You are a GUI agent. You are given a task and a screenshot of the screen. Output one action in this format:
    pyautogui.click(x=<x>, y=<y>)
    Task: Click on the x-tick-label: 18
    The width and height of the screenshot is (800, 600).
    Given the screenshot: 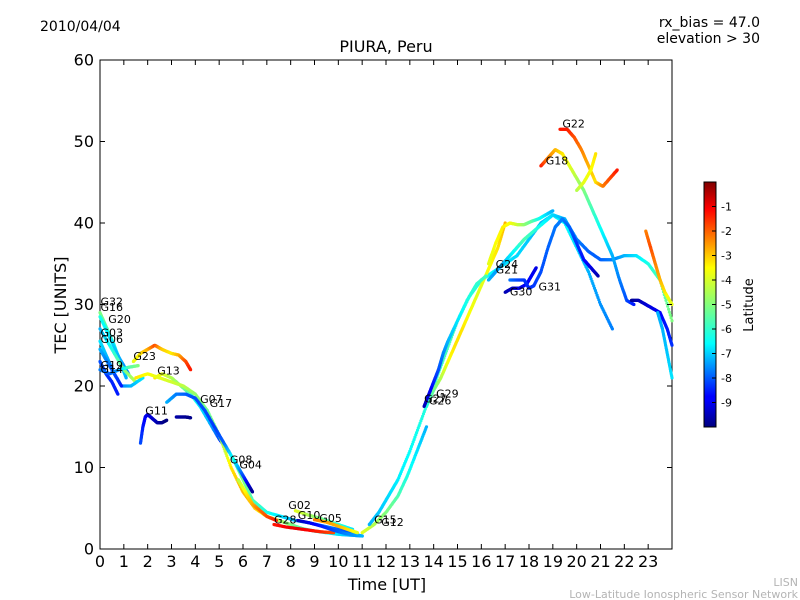 What is the action you would take?
    pyautogui.click(x=529, y=561)
    